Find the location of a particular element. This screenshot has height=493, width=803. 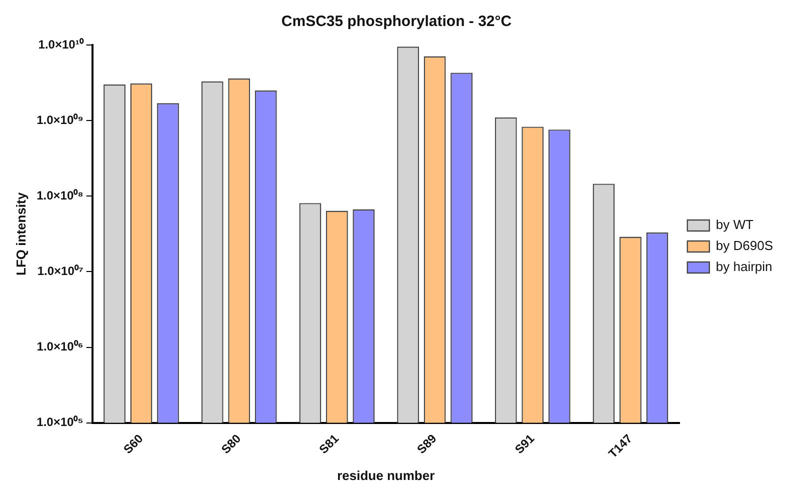

x-axis-title: residue number is located at coordinates (386, 475).